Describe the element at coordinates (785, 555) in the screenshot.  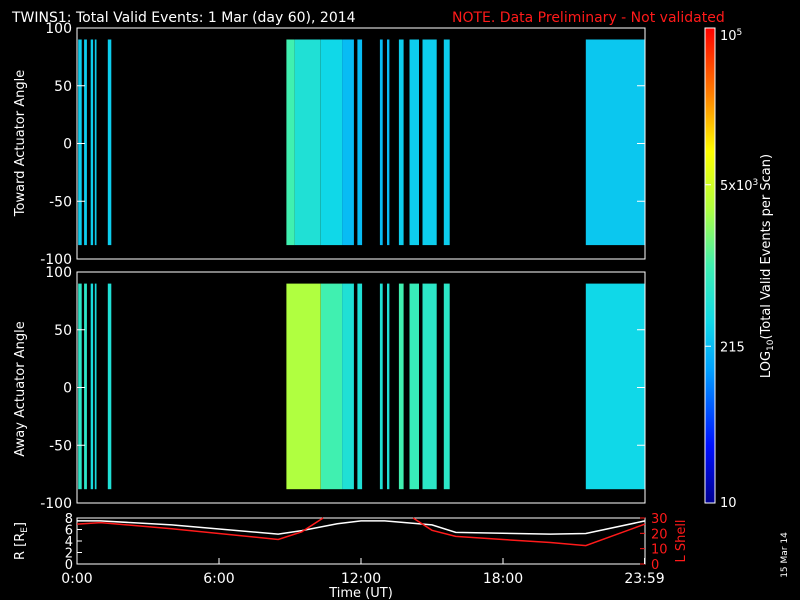
I see `date-stamp: 15 Mar 14` at that location.